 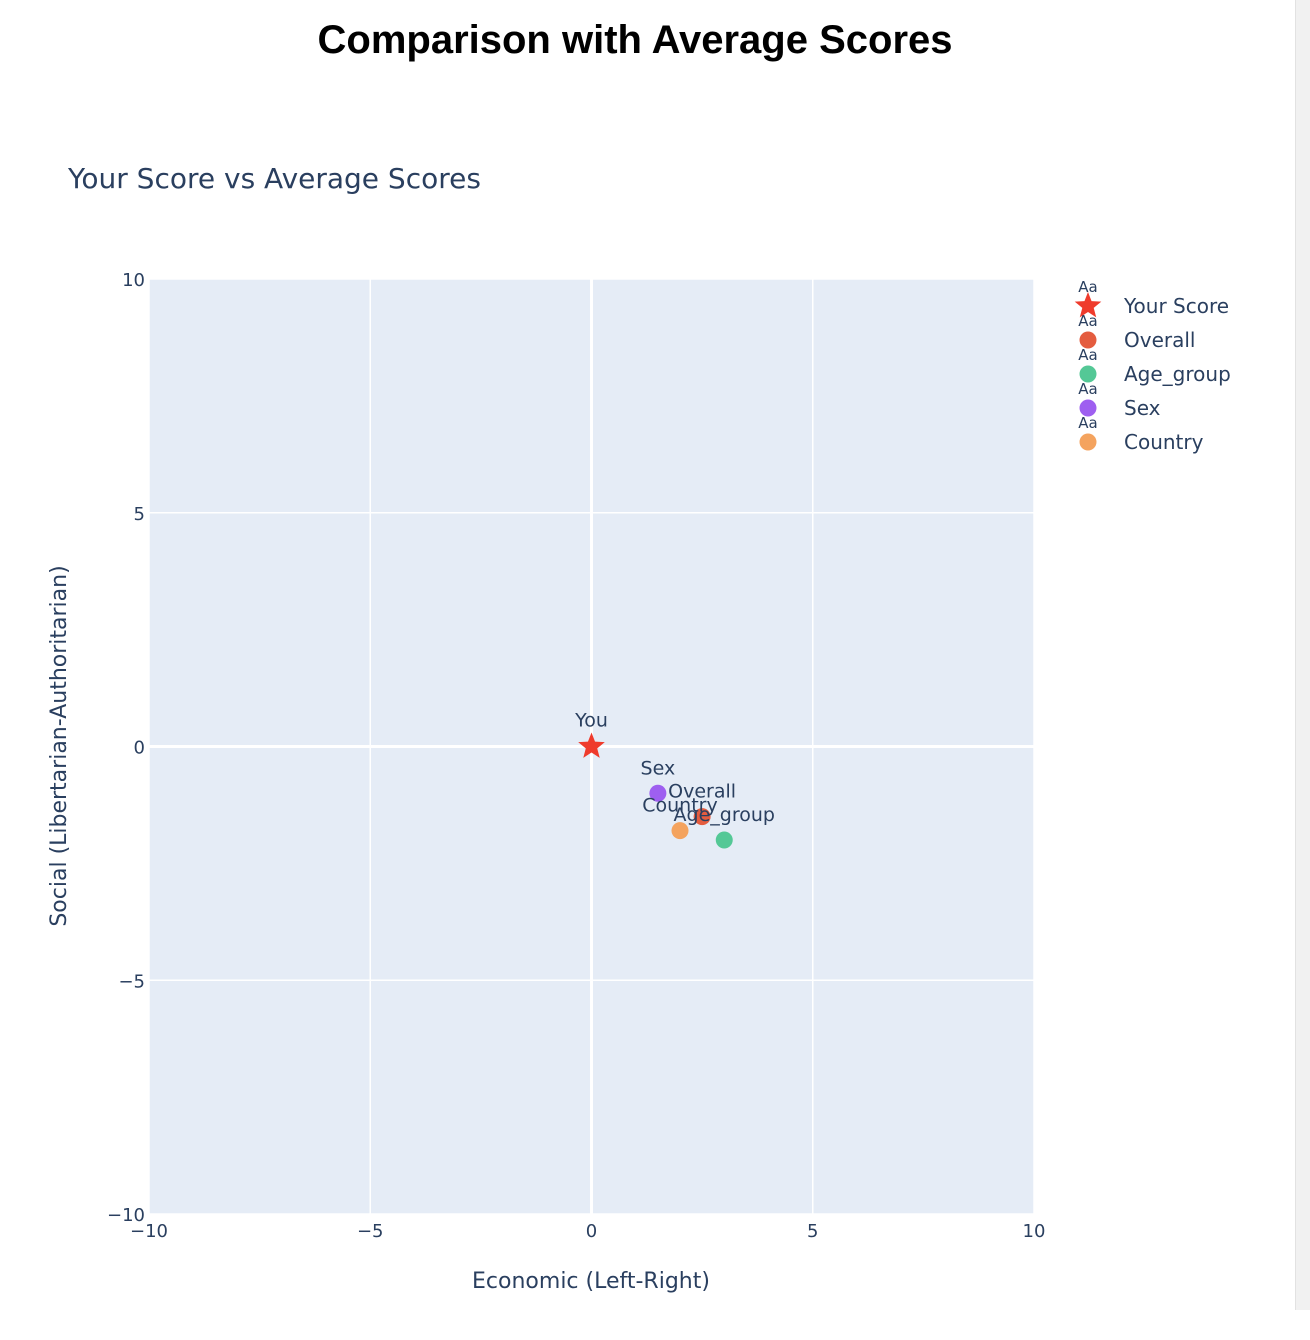 I want to click on x-axis-title: Economic (Left-Right), so click(x=591, y=1281).